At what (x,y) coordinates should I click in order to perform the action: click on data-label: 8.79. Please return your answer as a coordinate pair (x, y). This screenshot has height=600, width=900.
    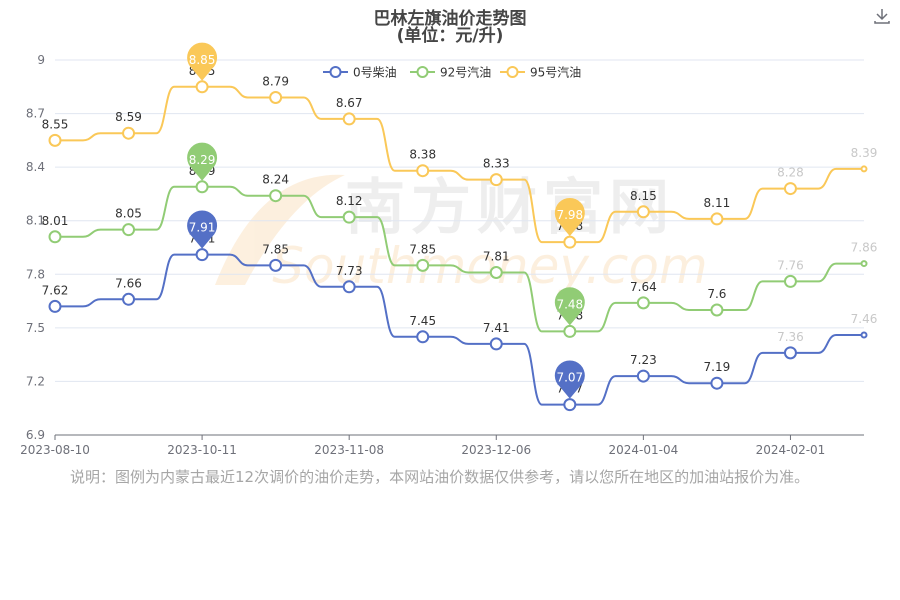
    Looking at the image, I should click on (275, 82).